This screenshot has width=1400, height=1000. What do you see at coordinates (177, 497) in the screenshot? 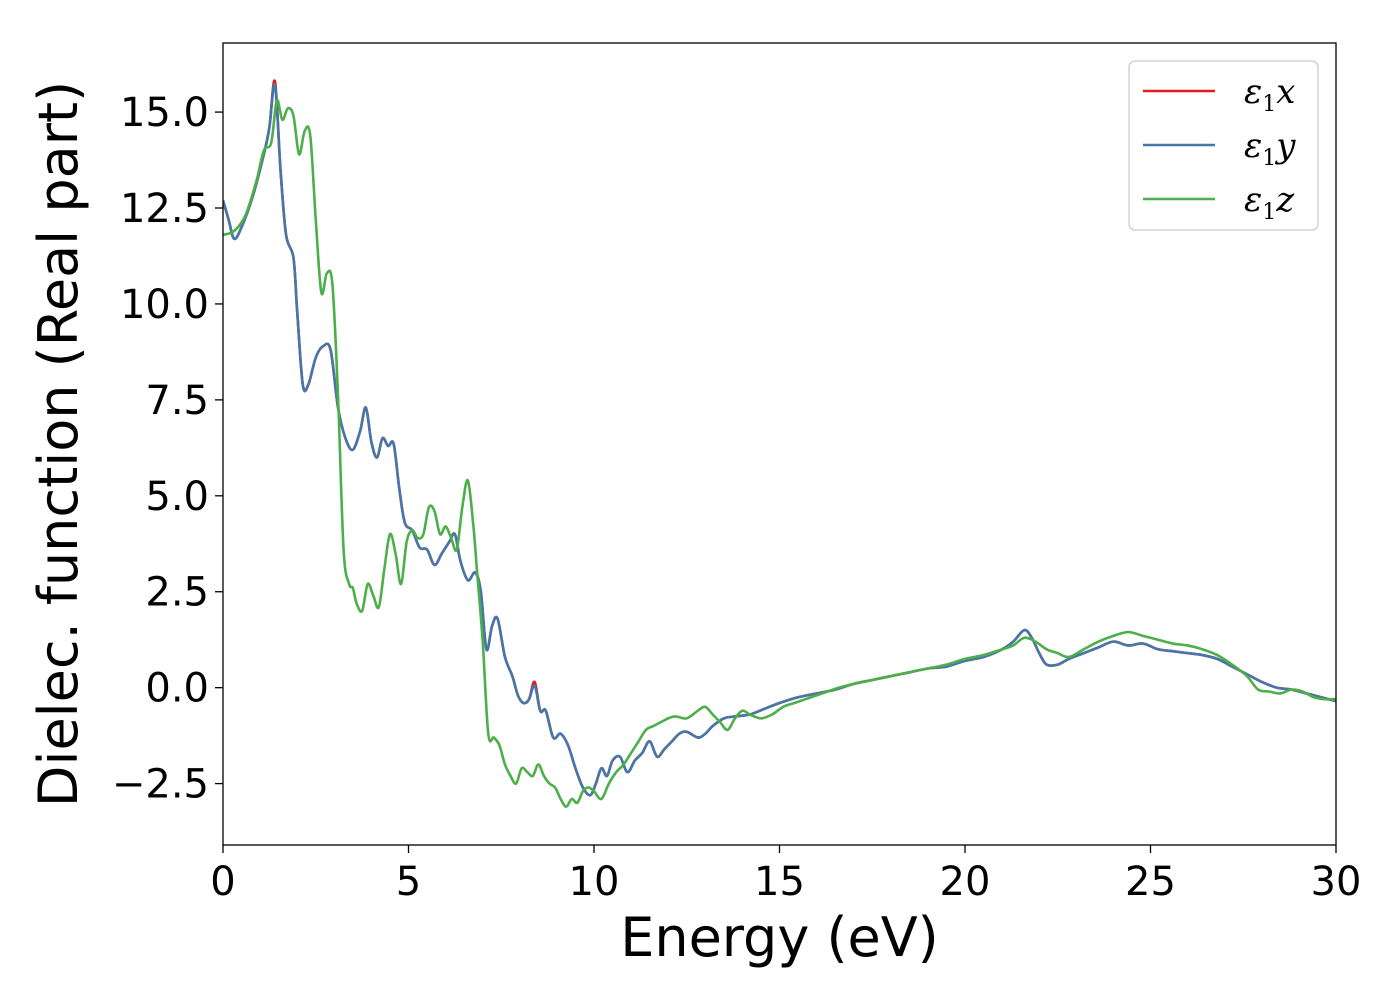
I see `y-tick-label: 5.0` at bounding box center [177, 497].